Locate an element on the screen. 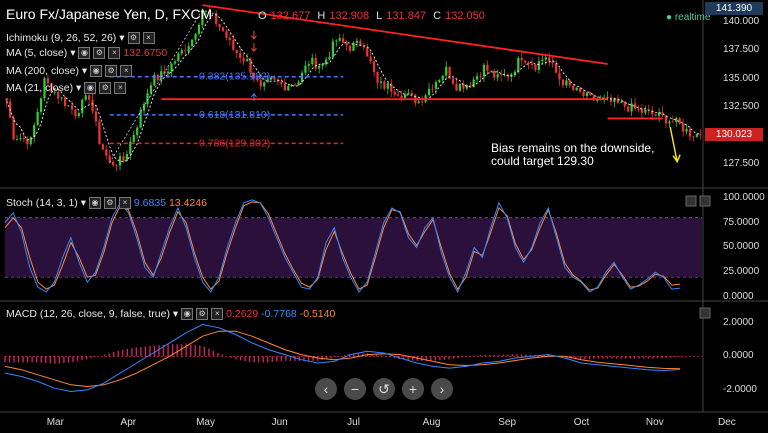 The width and height of the screenshot is (768, 433). high-label: H is located at coordinates (321, 16).